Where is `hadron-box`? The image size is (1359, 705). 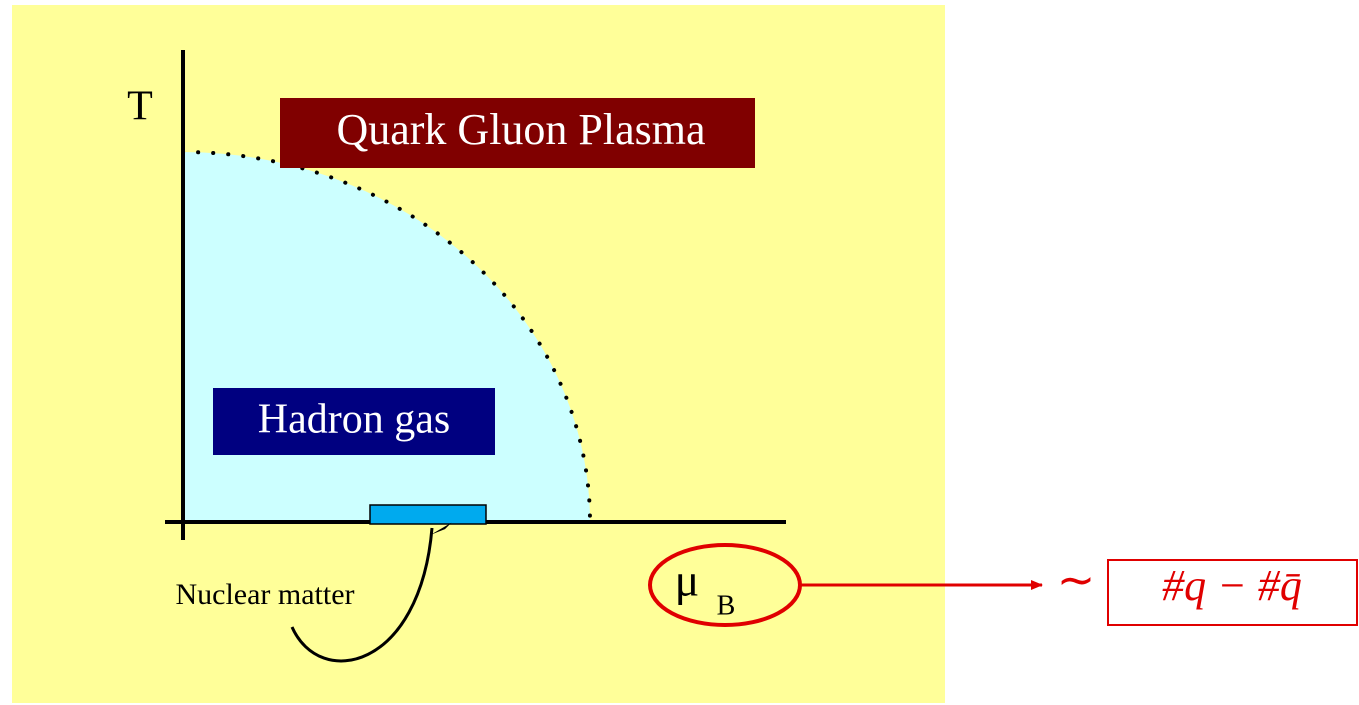
hadron-box is located at coordinates (354, 421).